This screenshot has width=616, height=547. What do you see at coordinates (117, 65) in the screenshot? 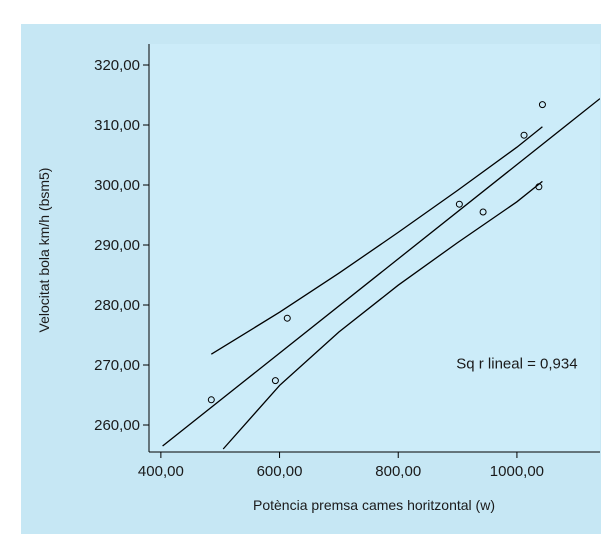
I see `y-tick-label: 320,00` at bounding box center [117, 65].